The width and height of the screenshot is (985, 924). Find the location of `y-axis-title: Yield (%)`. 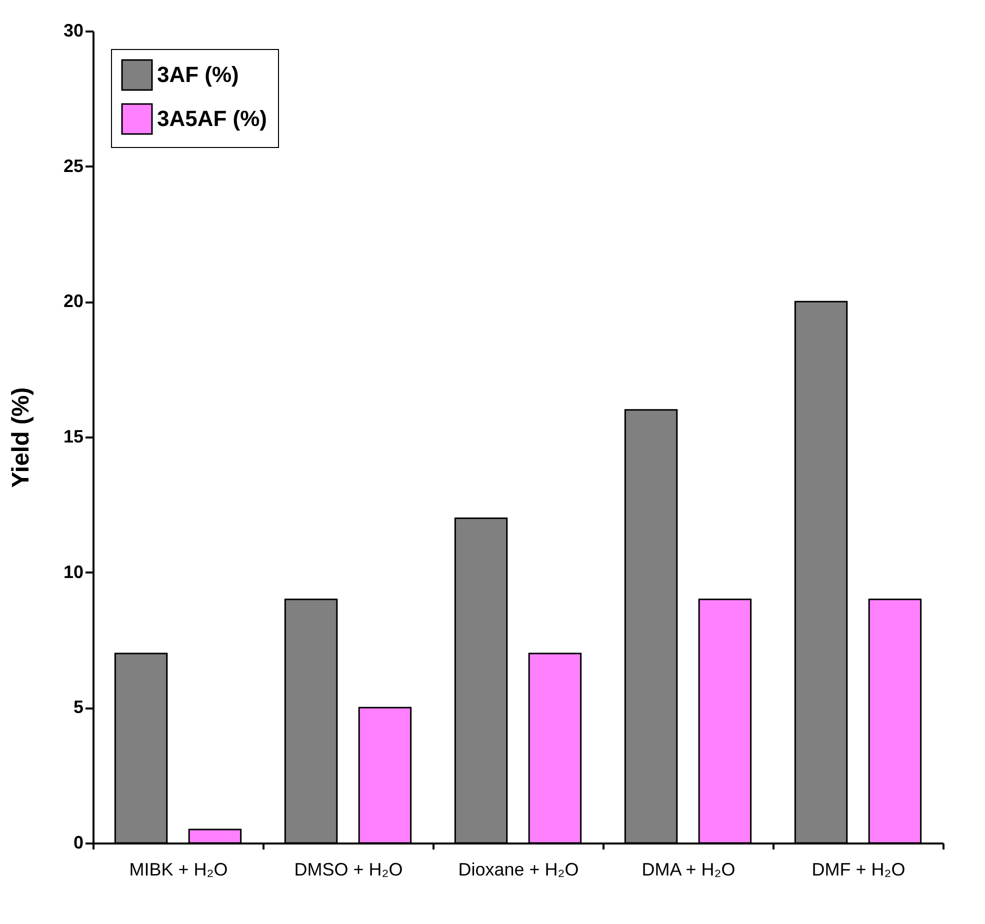

y-axis-title: Yield (%) is located at coordinates (20, 437).